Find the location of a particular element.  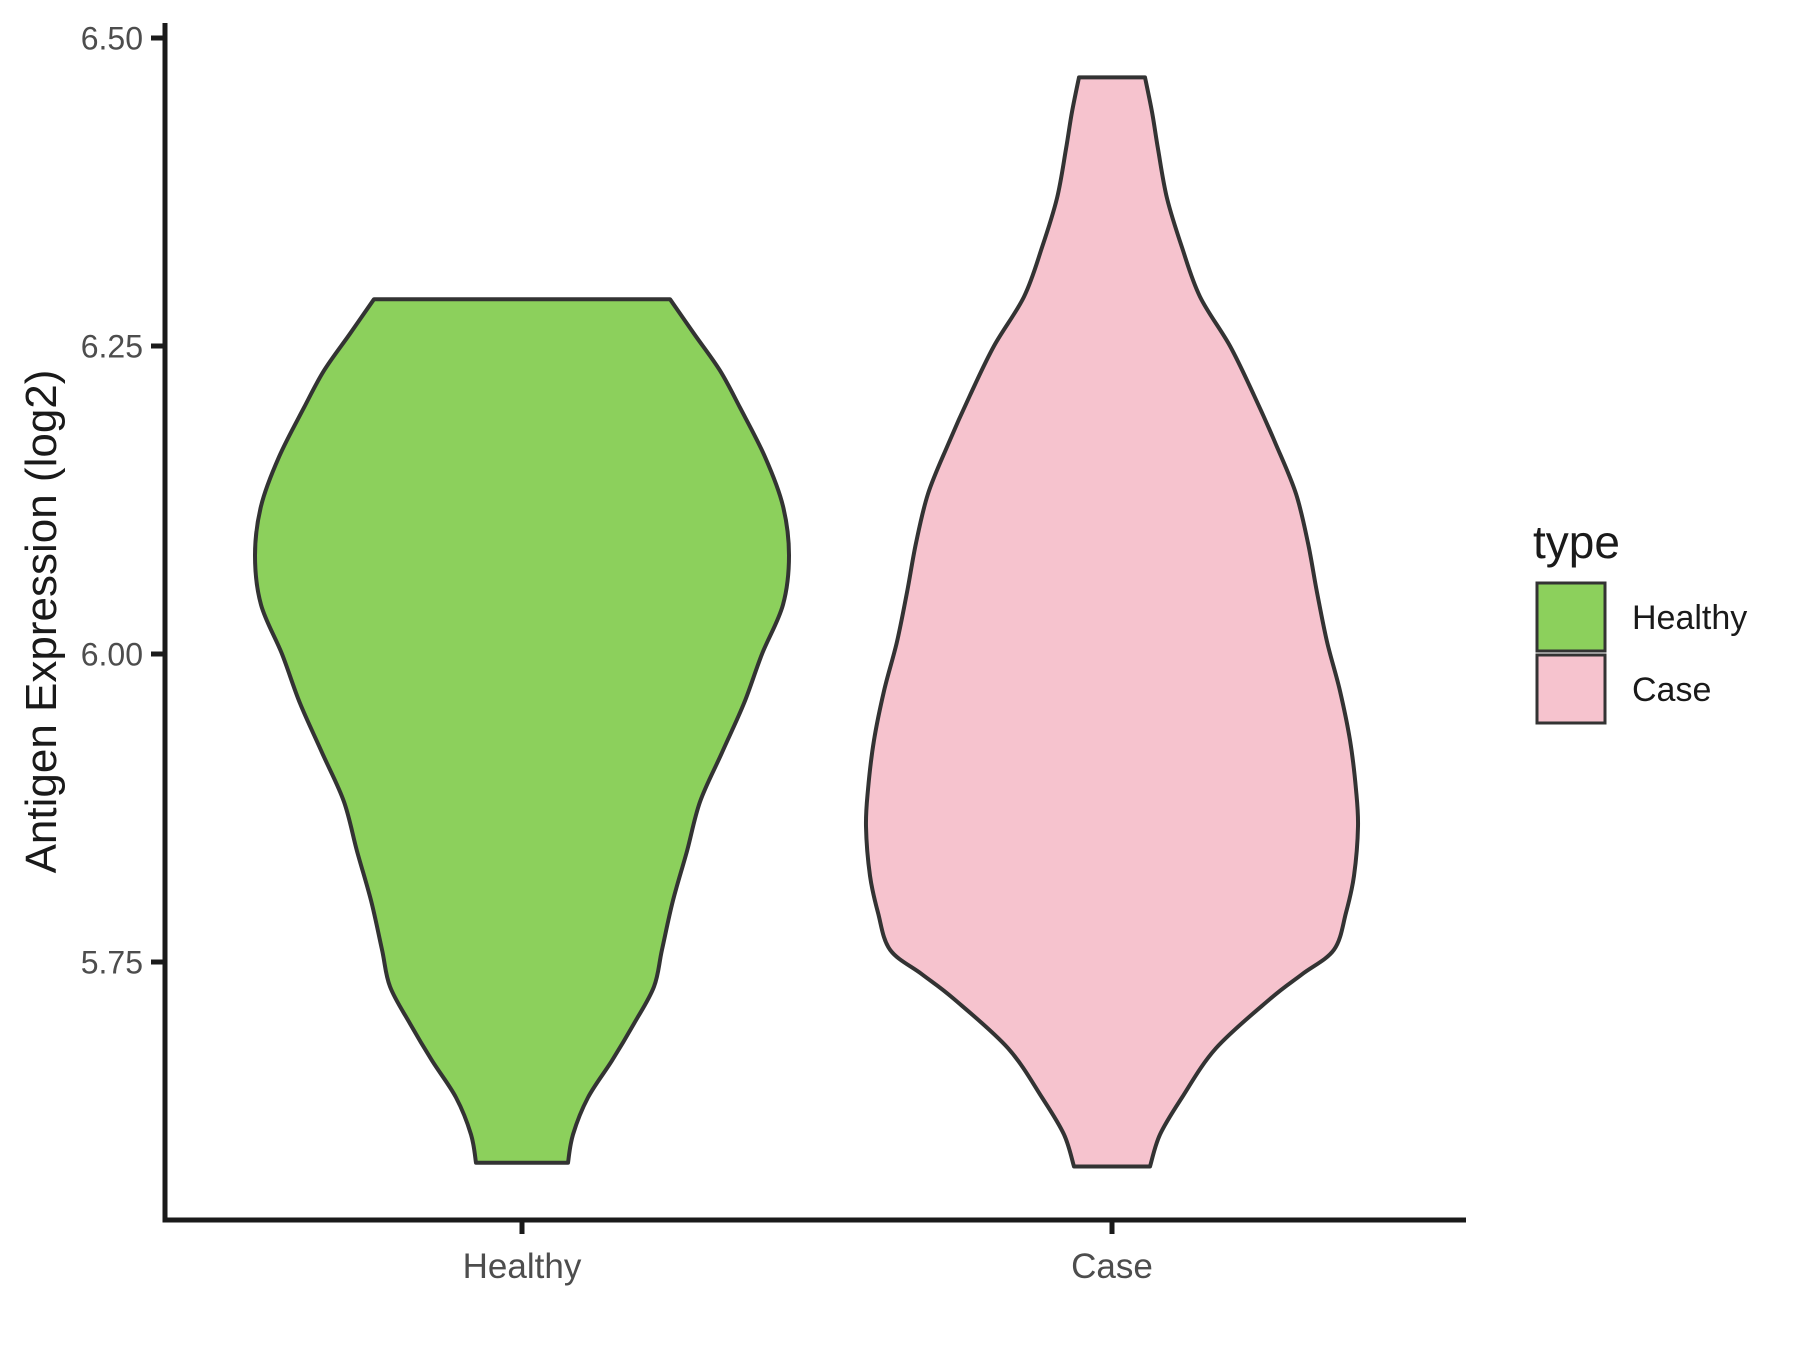

legend: type Healthy Case is located at coordinates (1640, 620).